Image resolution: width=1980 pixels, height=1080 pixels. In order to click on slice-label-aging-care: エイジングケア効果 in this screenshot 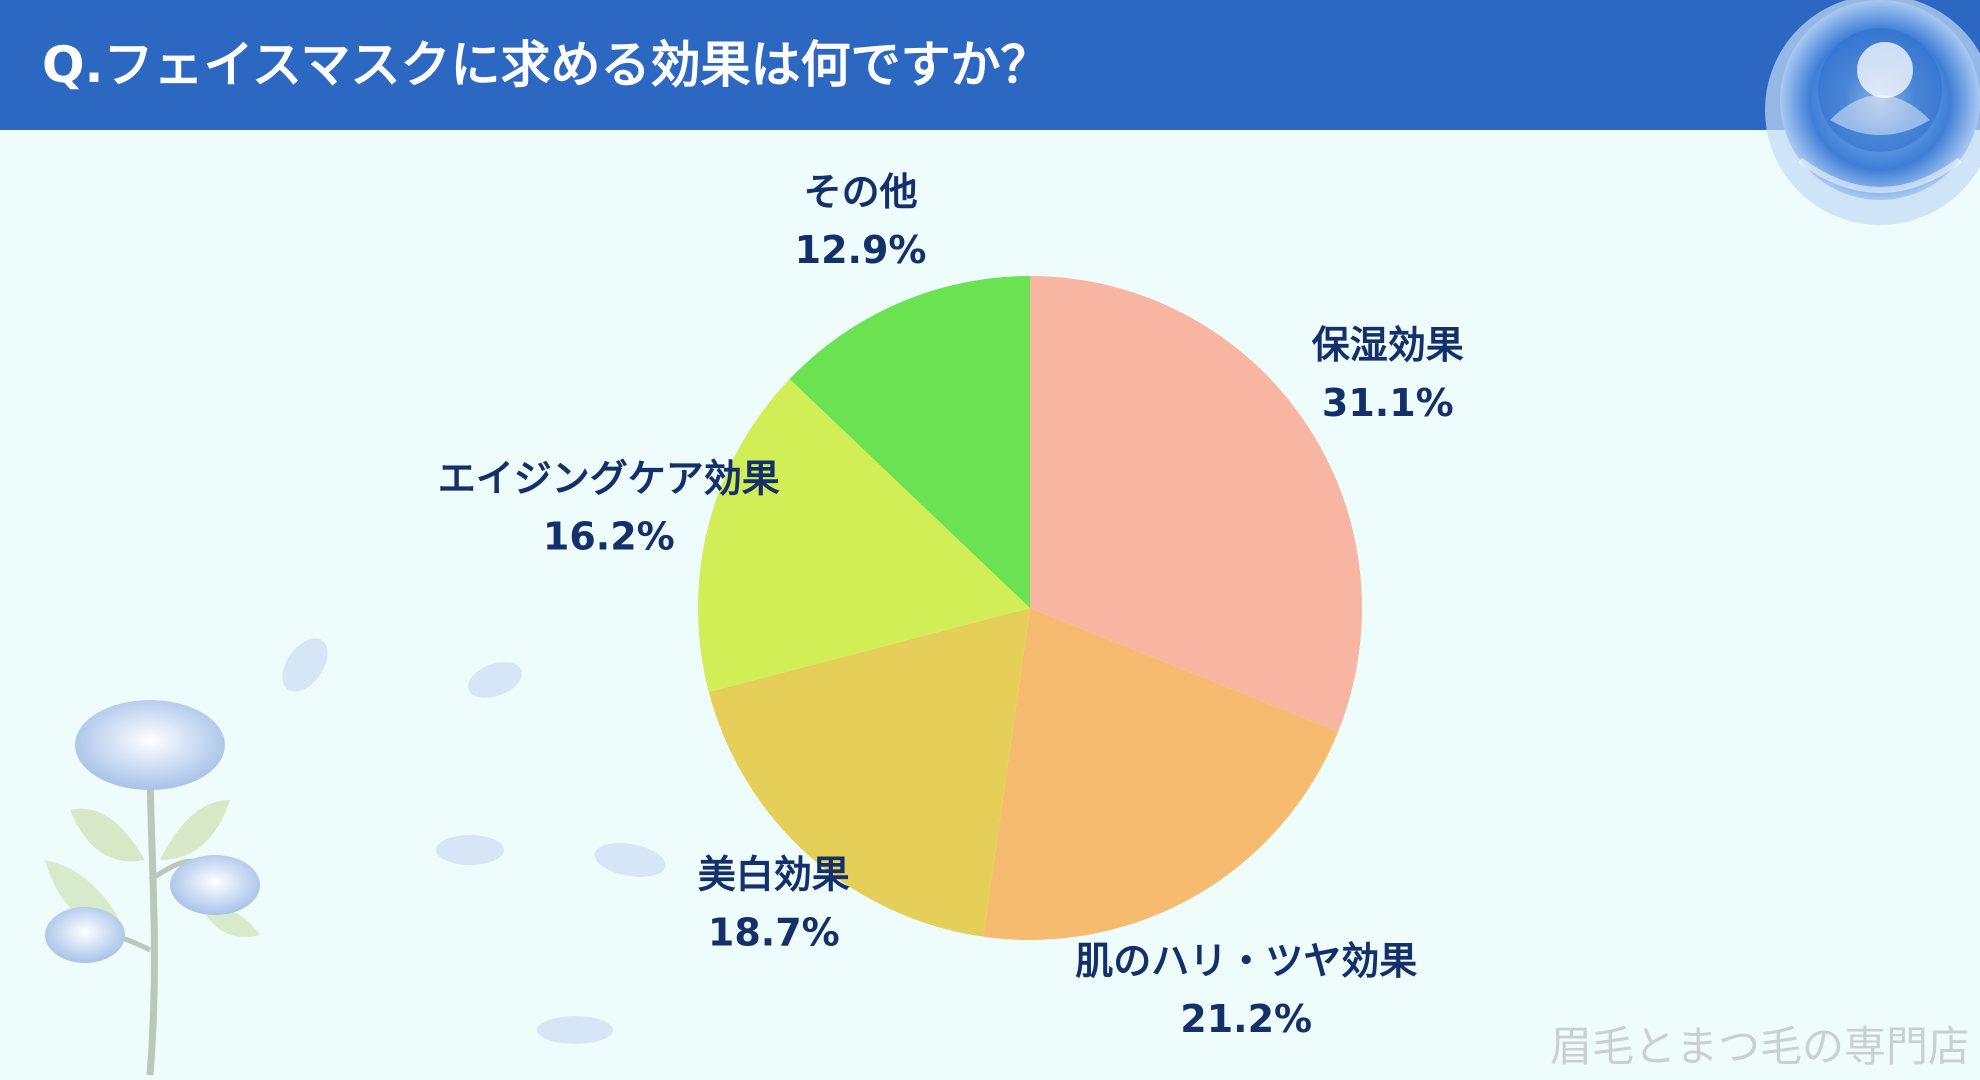, I will do `click(609, 478)`.